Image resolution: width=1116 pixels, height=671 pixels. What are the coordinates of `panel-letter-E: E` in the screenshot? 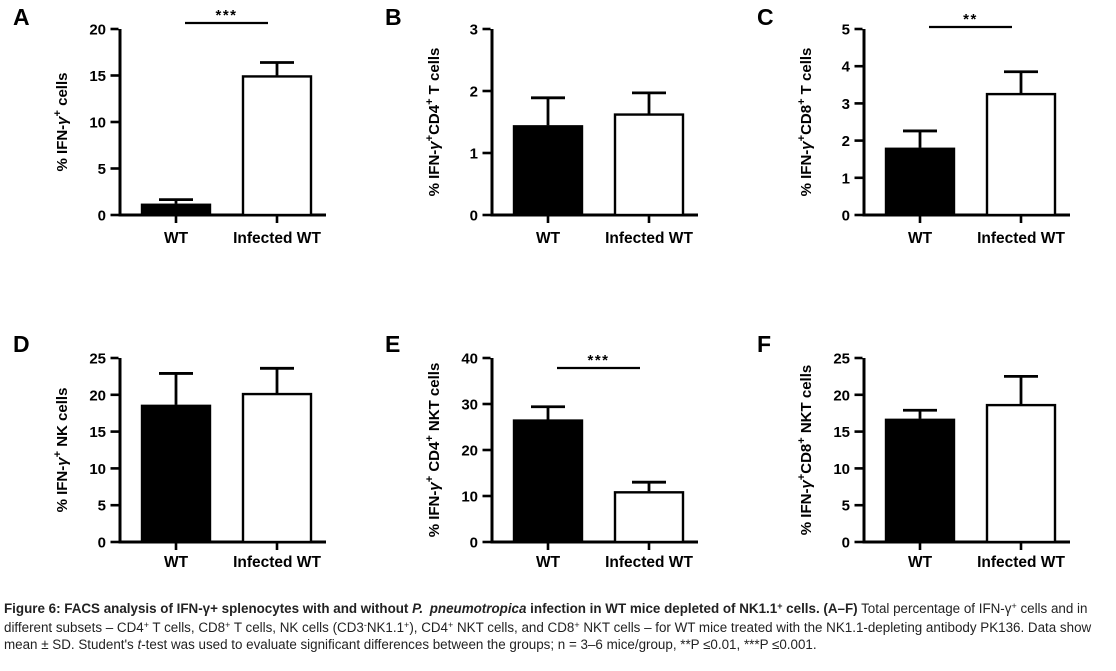 It's located at (393, 344).